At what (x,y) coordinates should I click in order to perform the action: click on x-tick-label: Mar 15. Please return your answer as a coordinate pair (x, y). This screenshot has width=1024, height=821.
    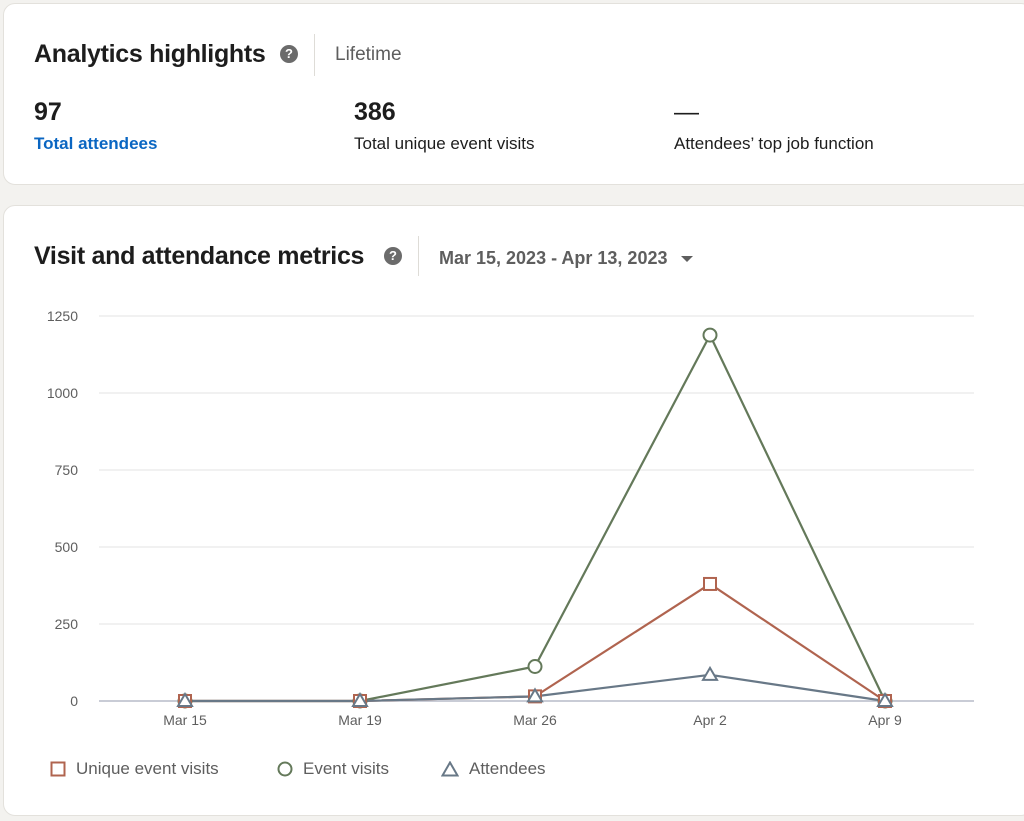
    Looking at the image, I should click on (185, 720).